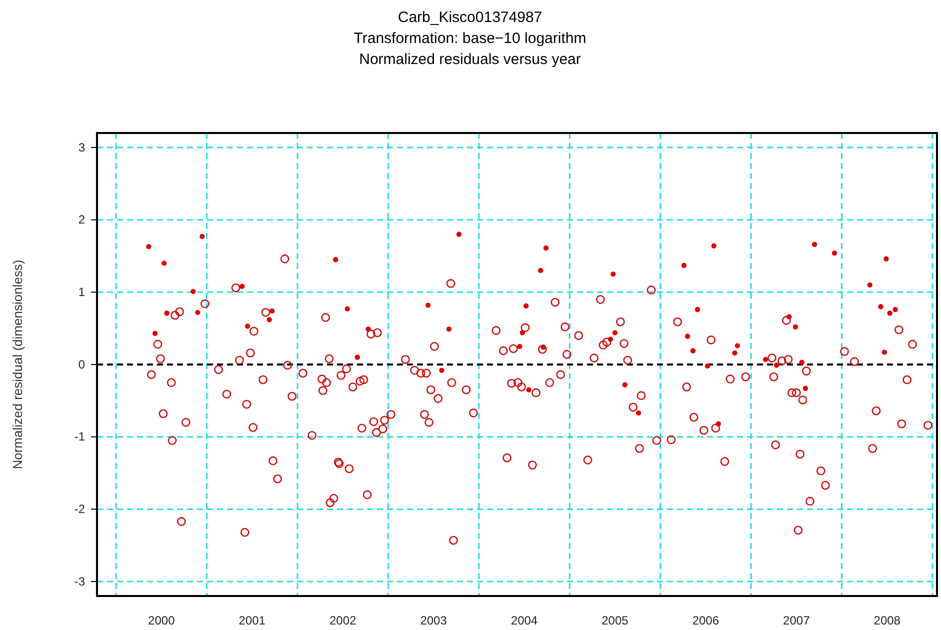 This screenshot has width=941, height=630. I want to click on y-tick-label: 1, so click(82, 291).